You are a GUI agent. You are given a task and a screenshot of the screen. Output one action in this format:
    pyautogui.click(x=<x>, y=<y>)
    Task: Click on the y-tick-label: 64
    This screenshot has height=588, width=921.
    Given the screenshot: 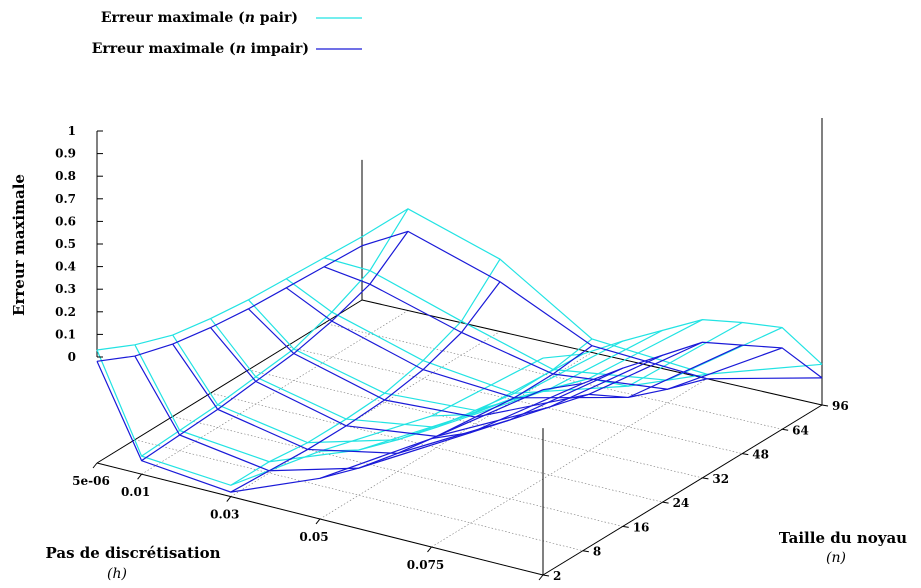 What is the action you would take?
    pyautogui.click(x=800, y=430)
    